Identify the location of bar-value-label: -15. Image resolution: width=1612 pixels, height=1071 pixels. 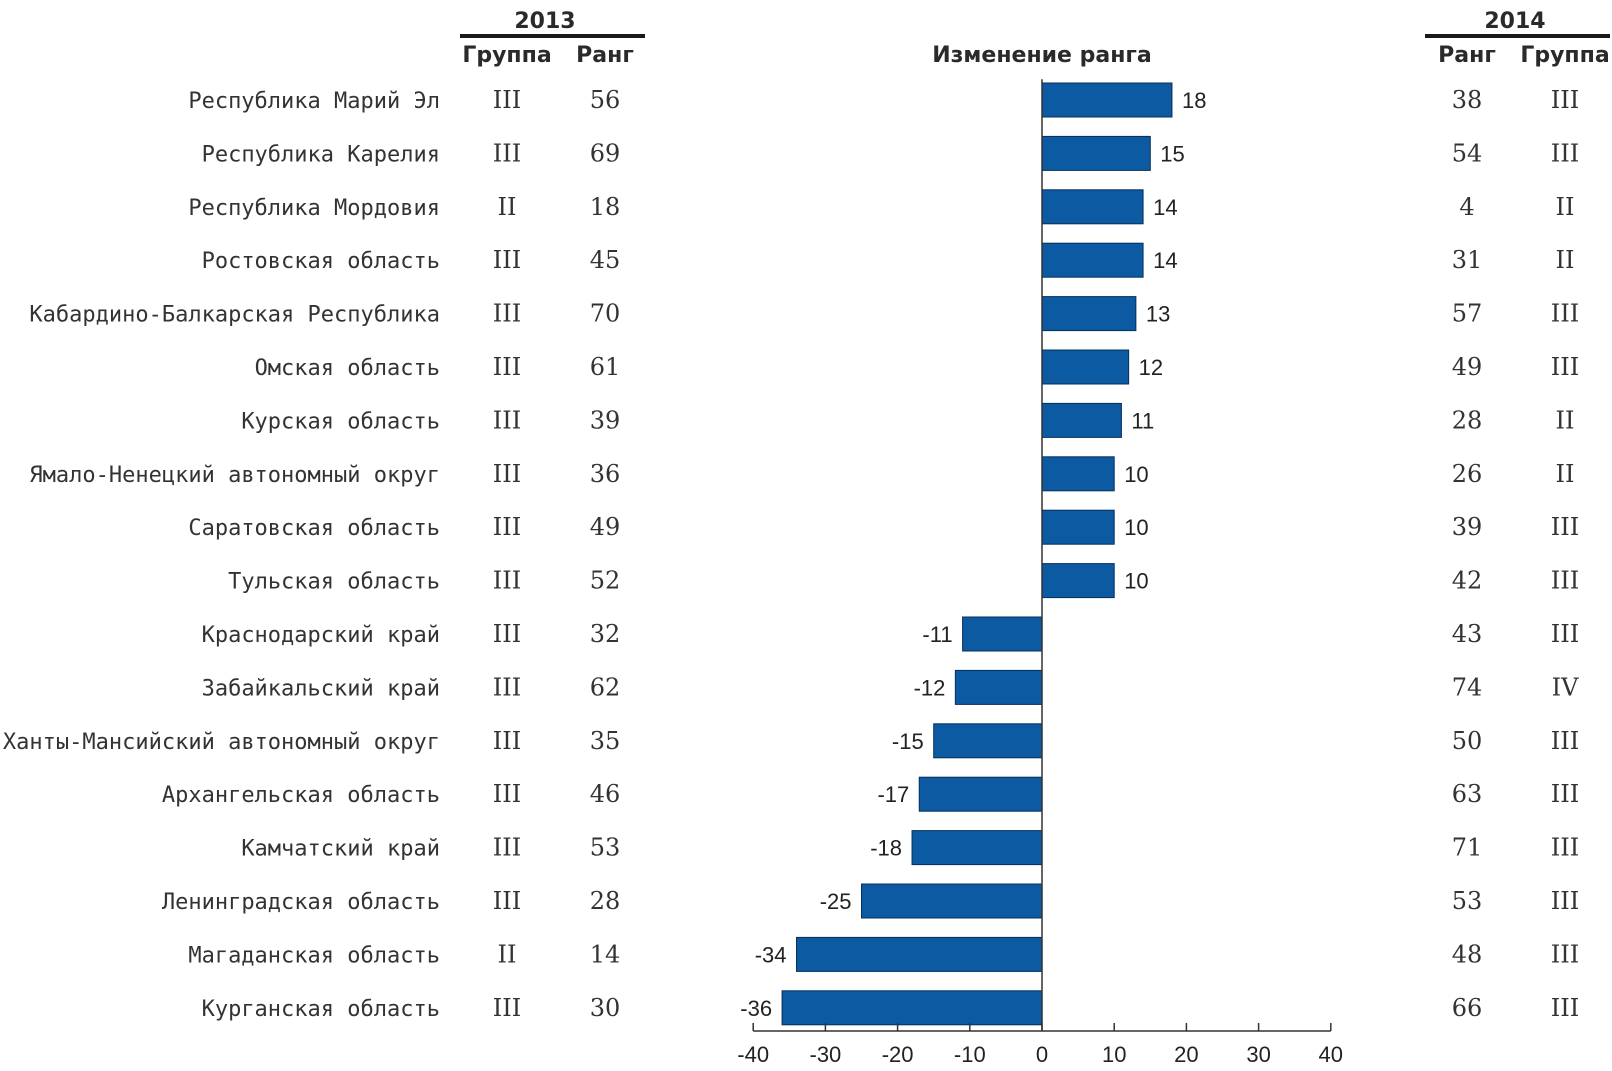
(908, 741).